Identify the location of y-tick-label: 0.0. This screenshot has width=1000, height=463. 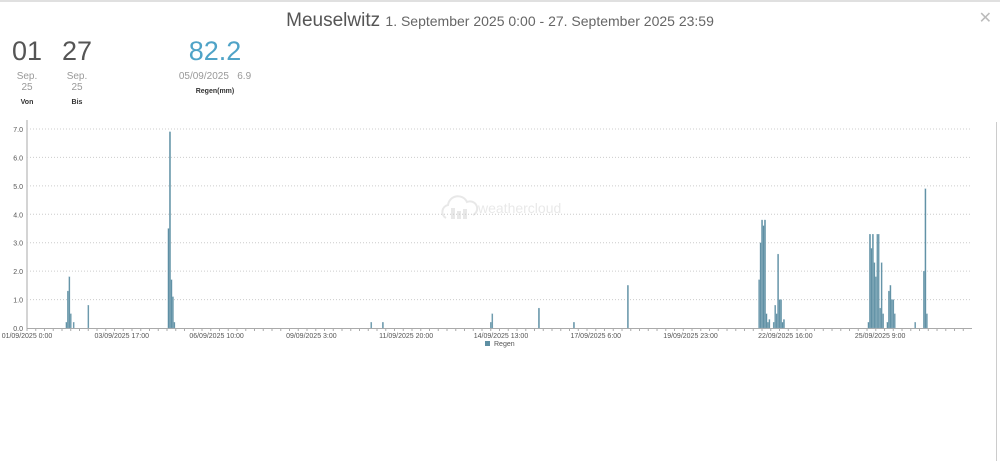
(18, 329).